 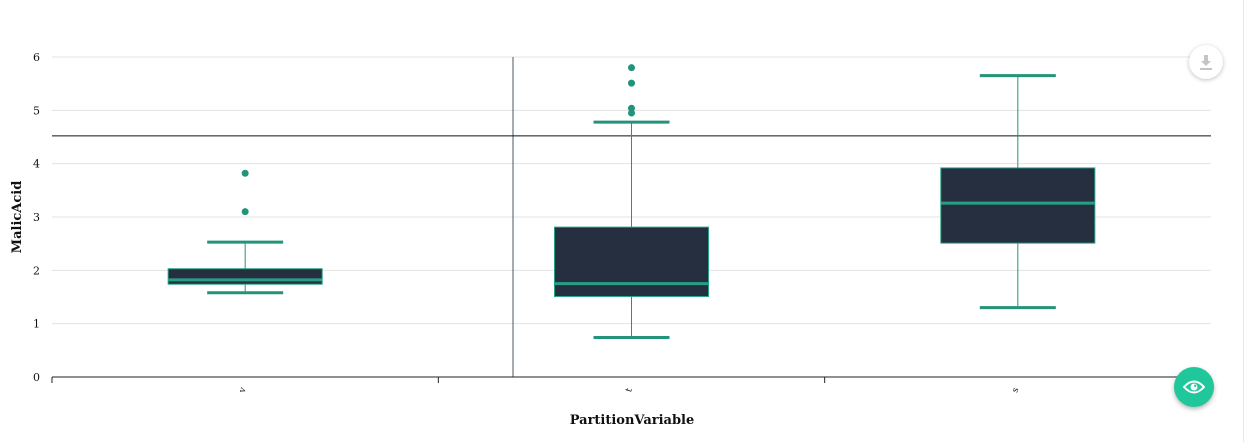 I want to click on view-toggle-button, so click(x=1194, y=387).